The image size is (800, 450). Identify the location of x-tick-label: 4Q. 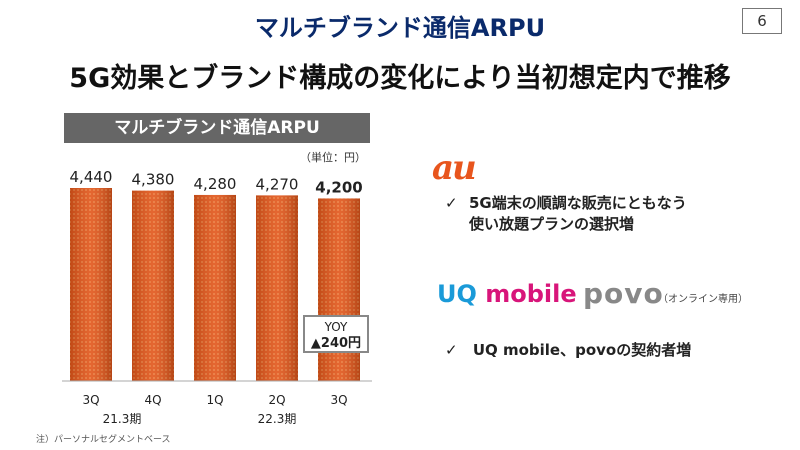
(152, 400).